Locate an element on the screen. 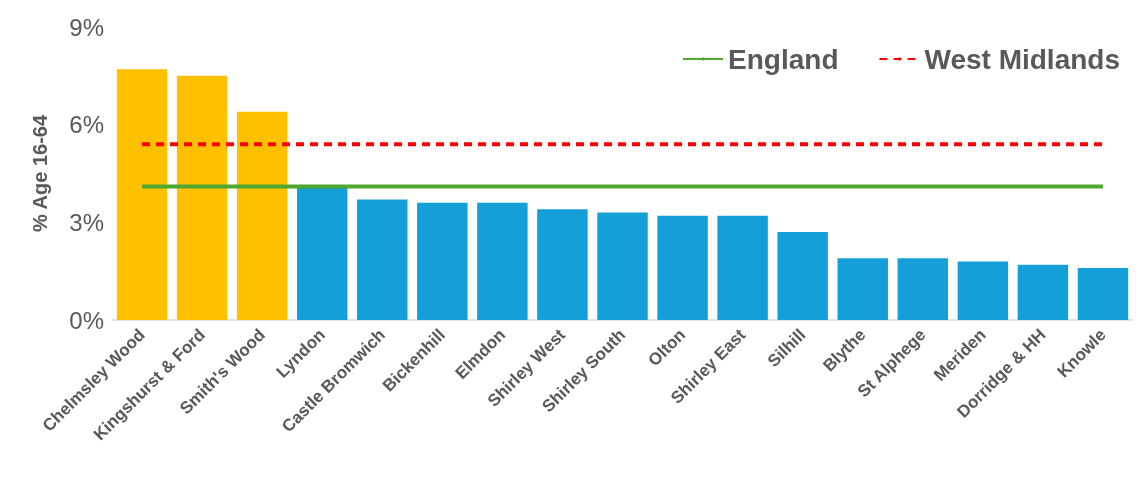 The height and width of the screenshot is (487, 1145). y-tick-label: 6% is located at coordinates (86, 125).